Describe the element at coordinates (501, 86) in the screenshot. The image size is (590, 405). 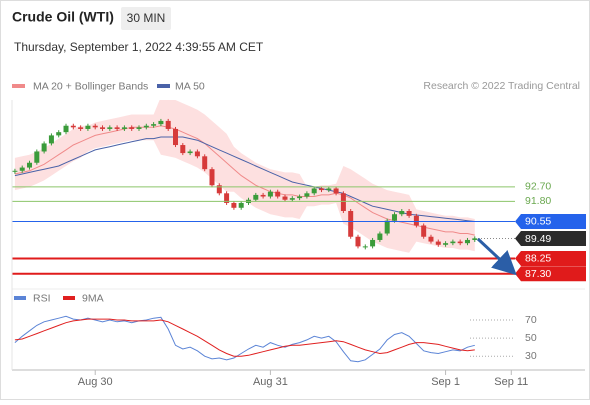
I see `credit: Research © 2022 Trading Central` at that location.